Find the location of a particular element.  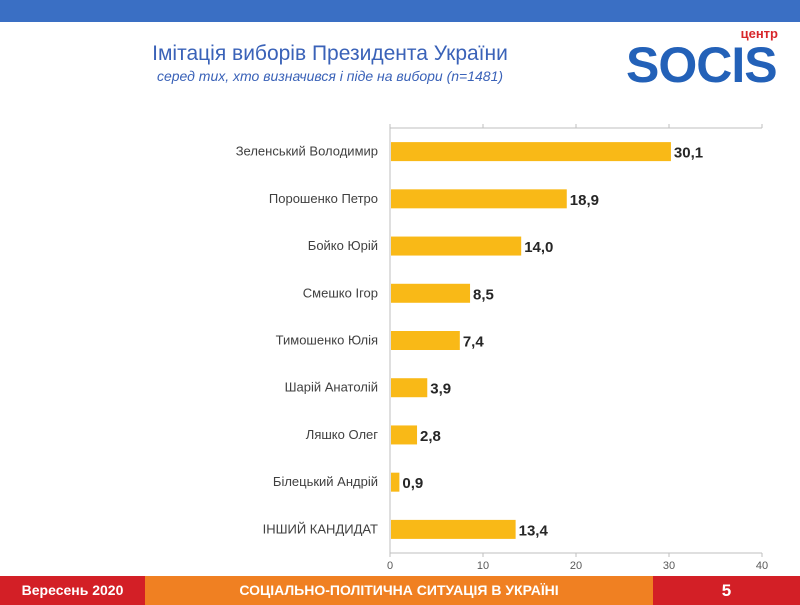

top-accent-bar is located at coordinates (400, 11).